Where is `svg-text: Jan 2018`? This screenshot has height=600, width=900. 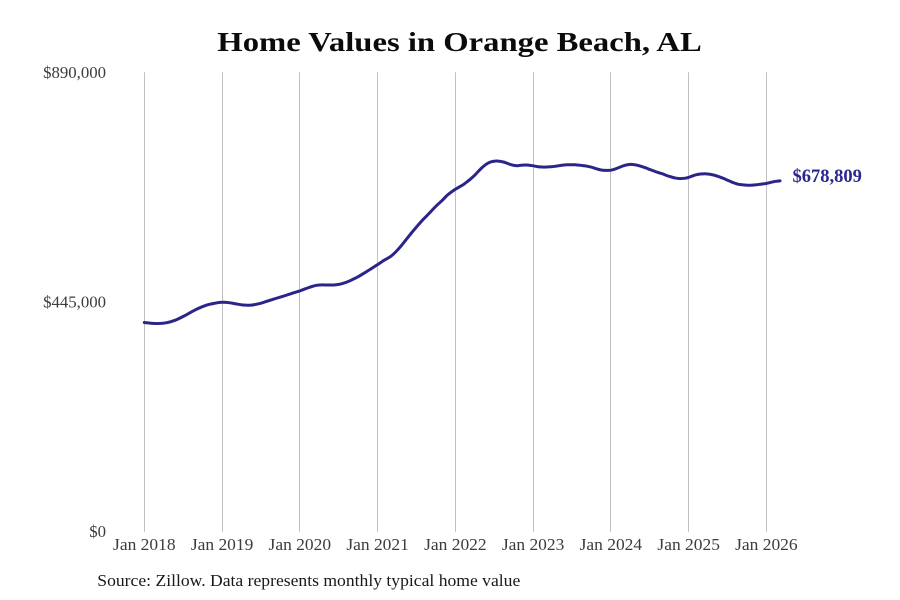
svg-text: Jan 2018 is located at coordinates (144, 544).